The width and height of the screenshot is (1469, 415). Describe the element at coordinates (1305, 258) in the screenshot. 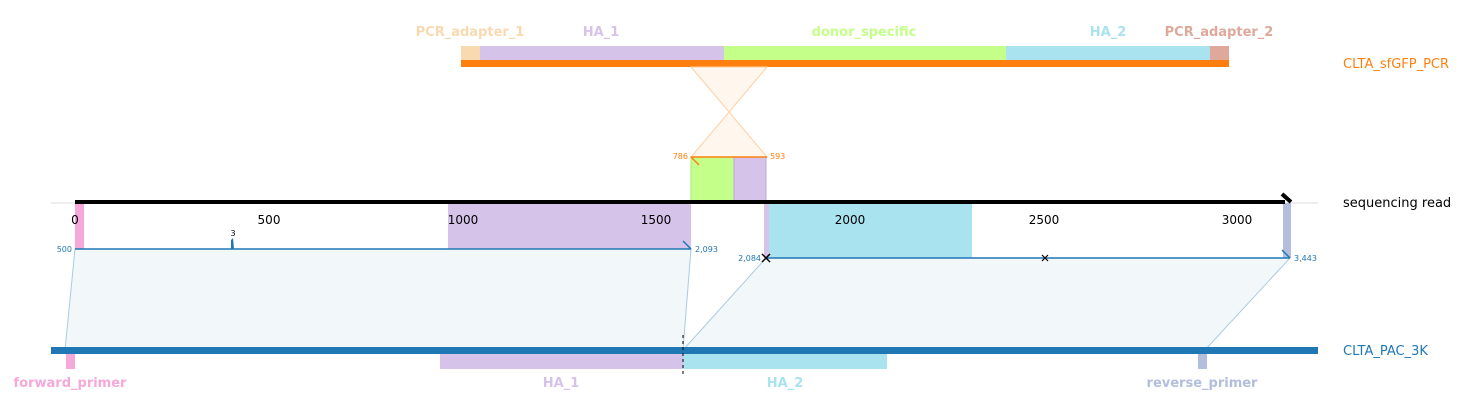

I see `alignment-2-end-label: 3,443` at that location.